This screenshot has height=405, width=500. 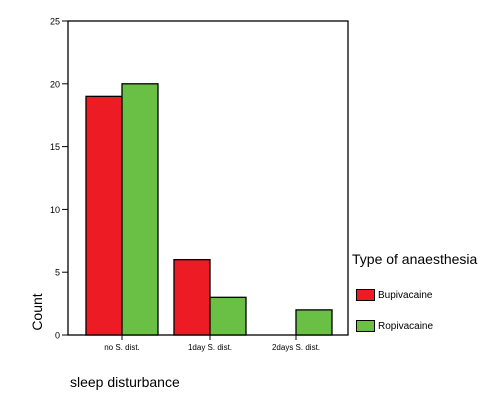 I want to click on legend-label-bupivacaine: Bupivacaine, so click(x=405, y=295).